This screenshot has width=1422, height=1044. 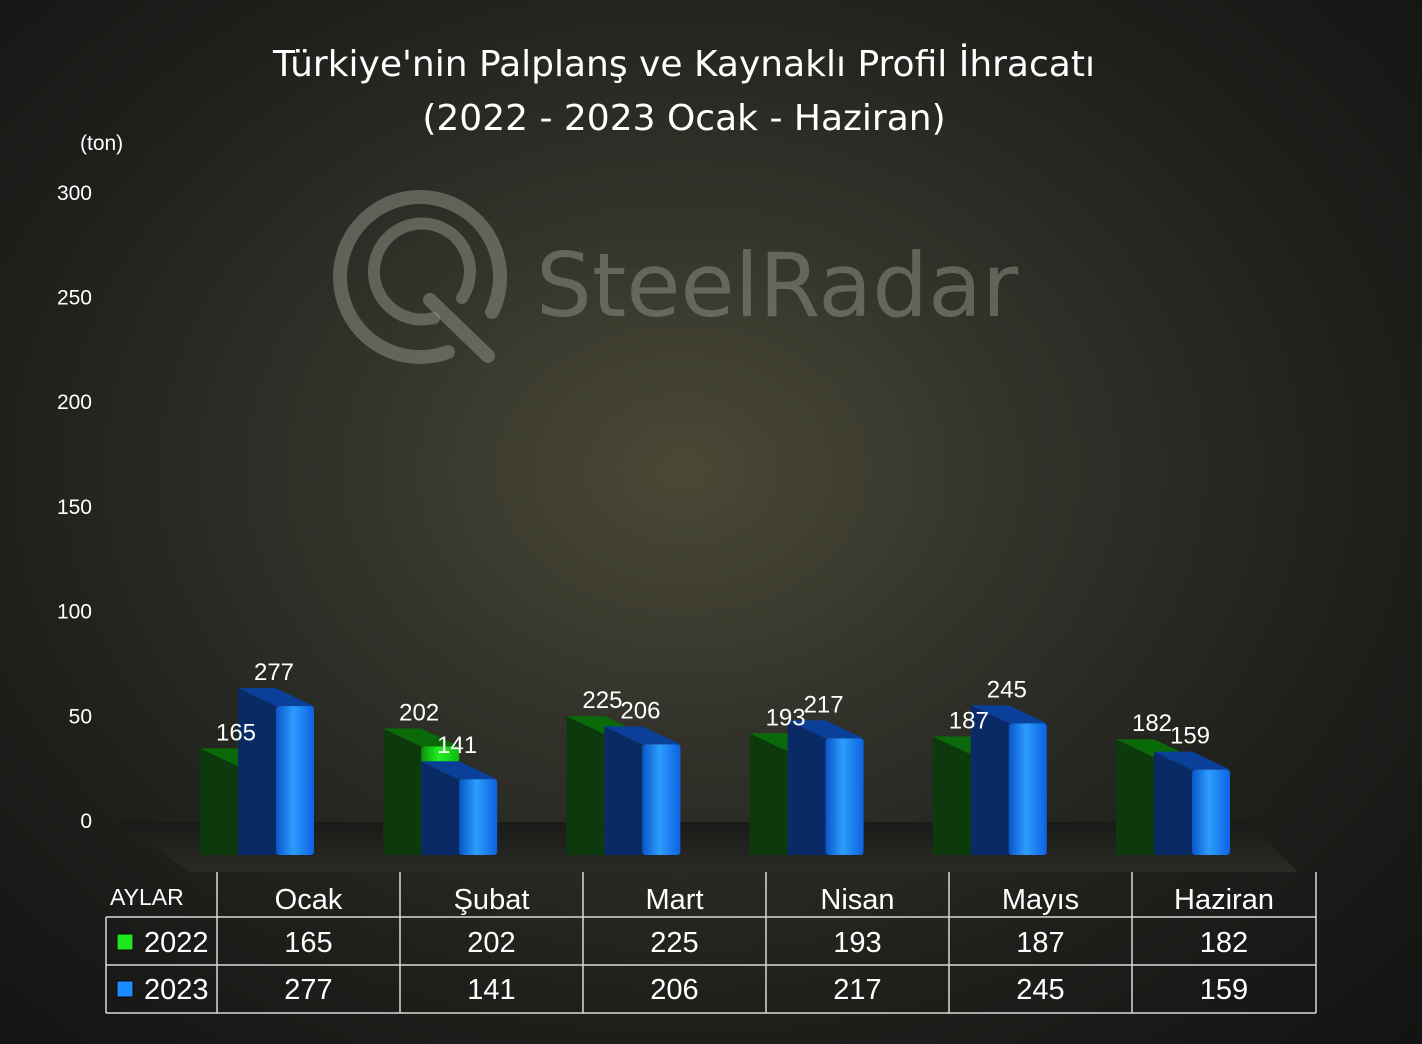 What do you see at coordinates (969, 721) in the screenshot?
I see `data-label: 187` at bounding box center [969, 721].